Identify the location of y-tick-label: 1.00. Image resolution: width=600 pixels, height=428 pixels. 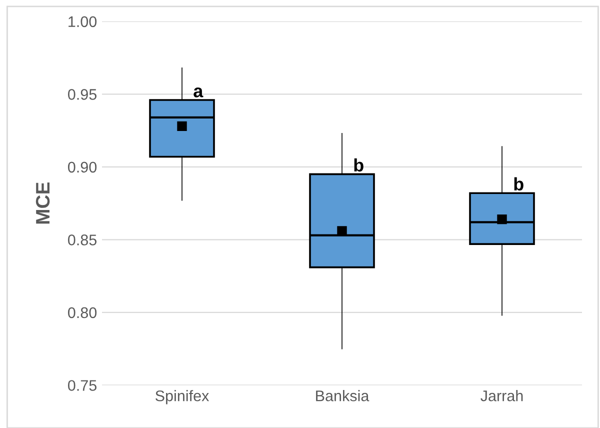
(82, 22).